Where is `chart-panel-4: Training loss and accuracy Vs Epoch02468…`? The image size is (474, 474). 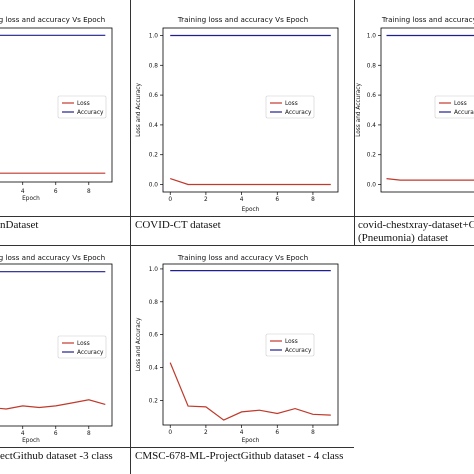 chart-panel-4: Training loss and accuracy Vs Epoch02468… is located at coordinates (65, 346).